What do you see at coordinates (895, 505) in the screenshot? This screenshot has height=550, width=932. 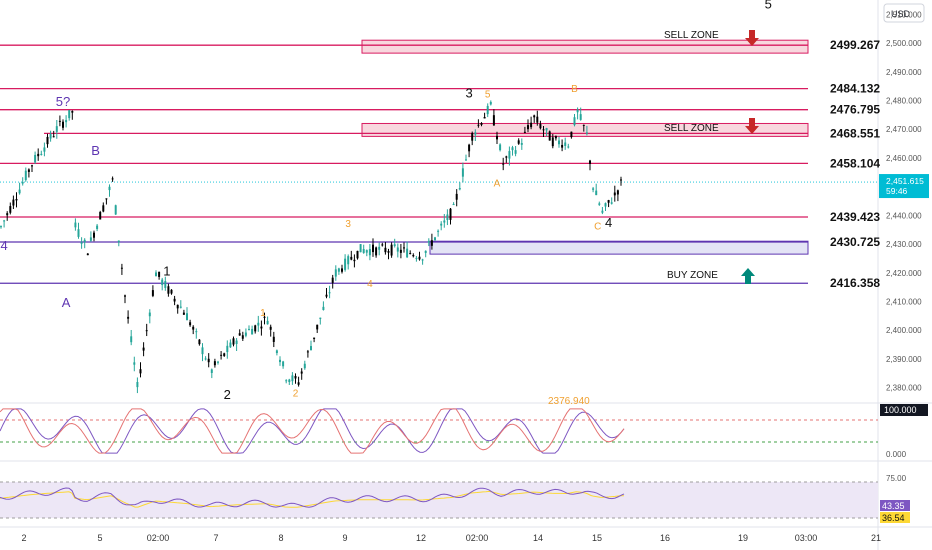 I see `rsi-current-badge` at bounding box center [895, 505].